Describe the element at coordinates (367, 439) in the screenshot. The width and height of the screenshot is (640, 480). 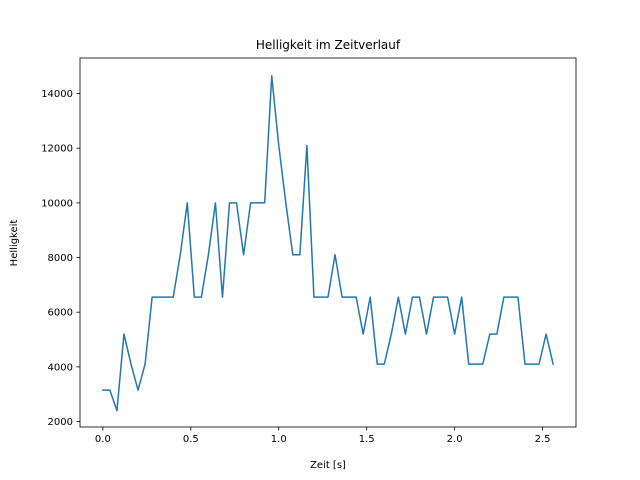
I see `x-tick-label: 1.5` at that location.